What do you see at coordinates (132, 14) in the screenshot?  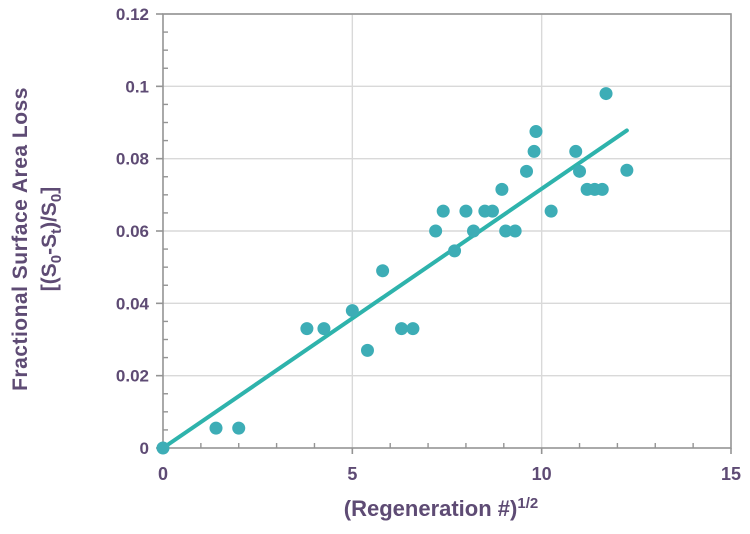 I see `y-tick-label: 0.12` at bounding box center [132, 14].